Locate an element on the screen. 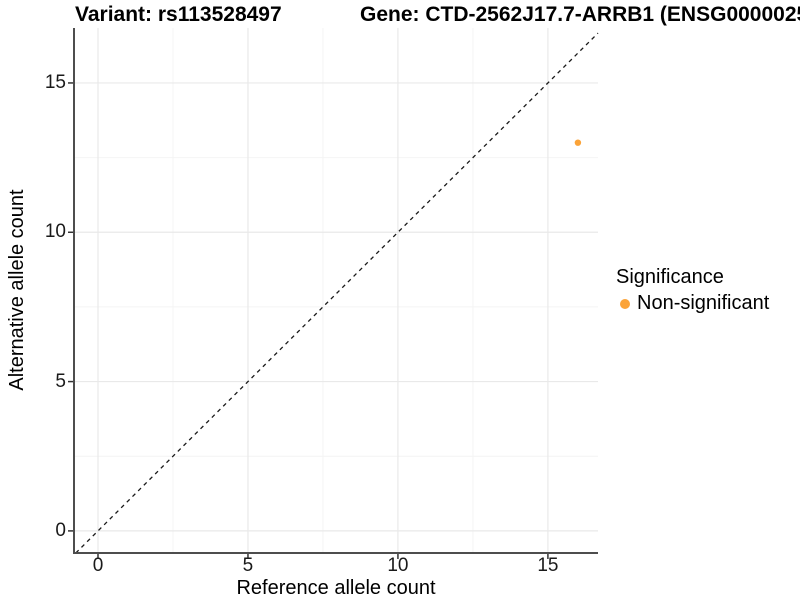 The image size is (800, 600). x-tick-label: 0 is located at coordinates (98, 565).